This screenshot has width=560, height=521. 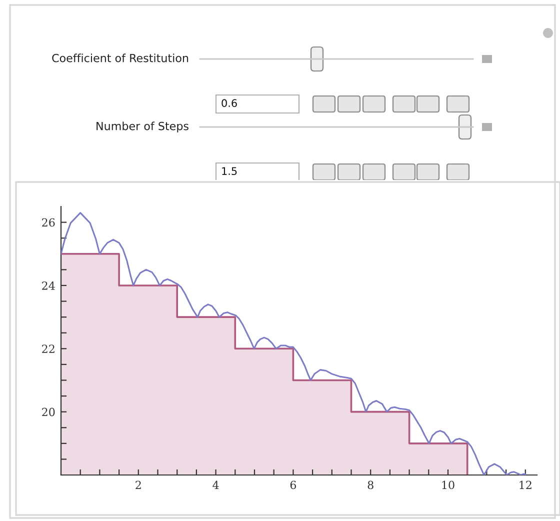 What do you see at coordinates (48, 285) in the screenshot?
I see `y-tick-label: 24` at bounding box center [48, 285].